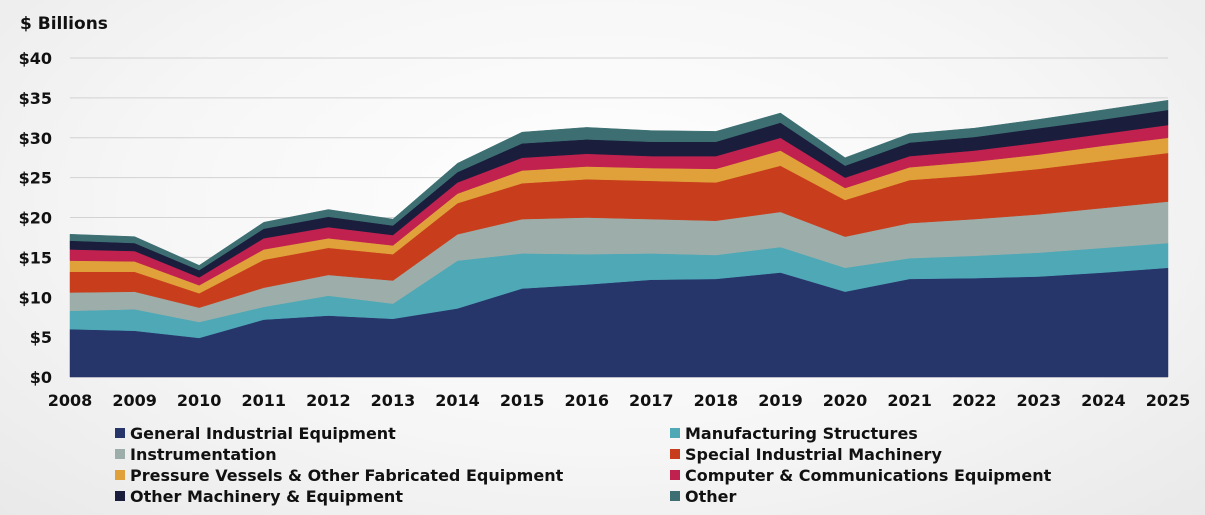 The image size is (1205, 515). What do you see at coordinates (1168, 400) in the screenshot?
I see `x-tick-label: 2025` at bounding box center [1168, 400].